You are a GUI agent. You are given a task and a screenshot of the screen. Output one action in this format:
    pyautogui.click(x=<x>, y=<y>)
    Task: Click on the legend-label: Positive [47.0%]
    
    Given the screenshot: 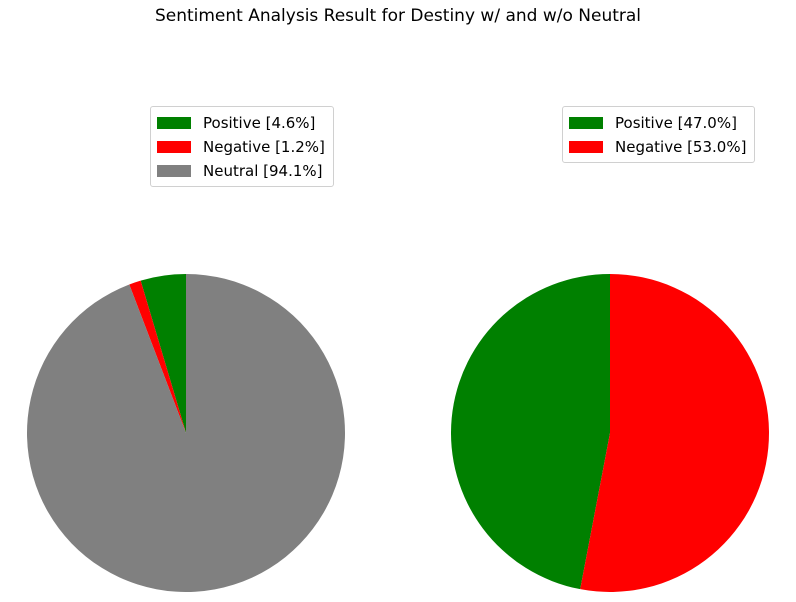 What is the action you would take?
    pyautogui.click(x=676, y=123)
    